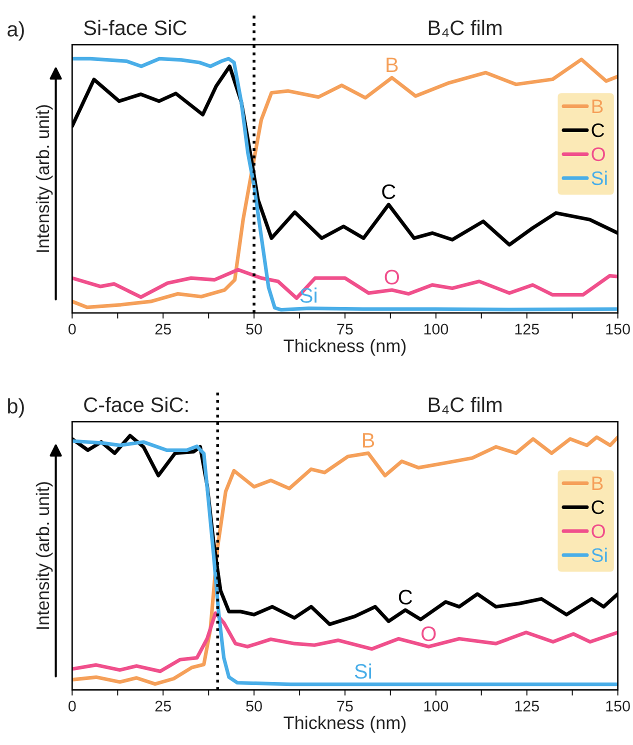 Image resolution: width=633 pixels, height=745 pixels. What do you see at coordinates (136, 404) in the screenshot?
I see `text: C-face SiC:` at bounding box center [136, 404].